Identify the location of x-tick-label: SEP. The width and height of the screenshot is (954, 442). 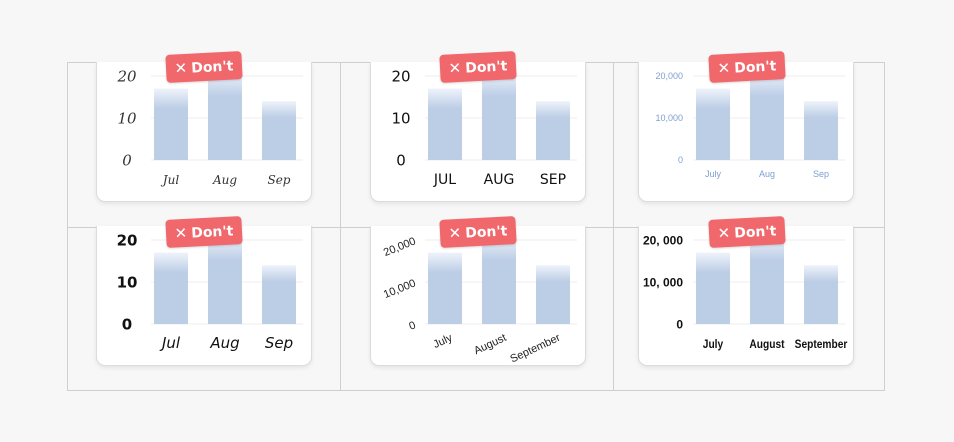
(553, 180).